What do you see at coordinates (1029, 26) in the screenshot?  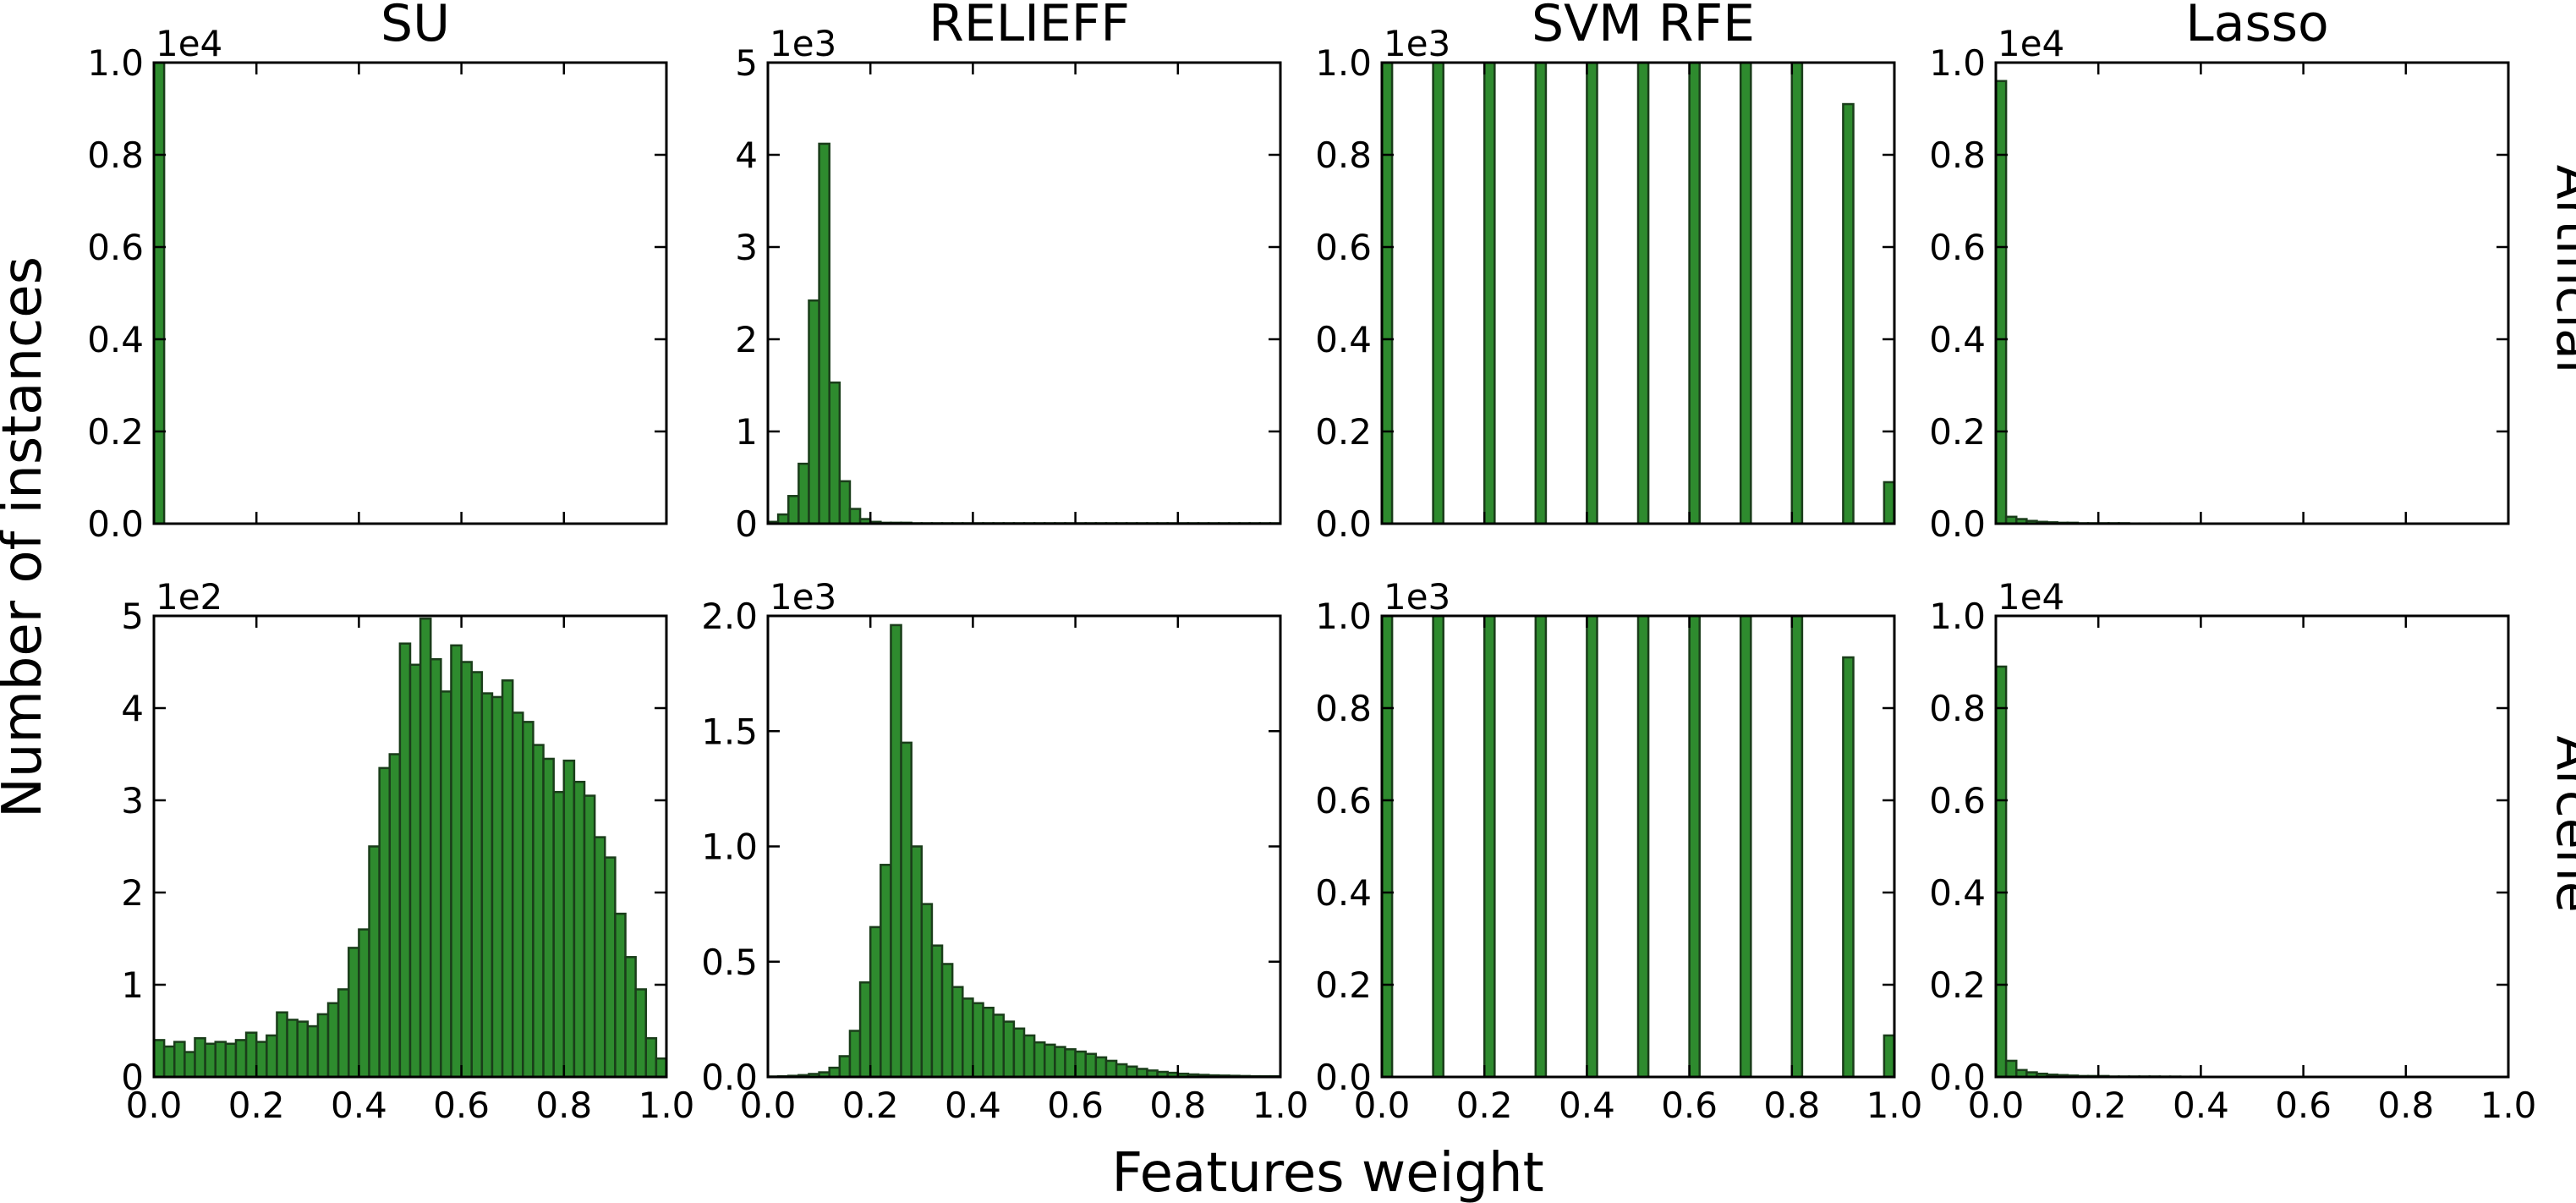 I see `column-title-relieff: RELIEFF` at bounding box center [1029, 26].